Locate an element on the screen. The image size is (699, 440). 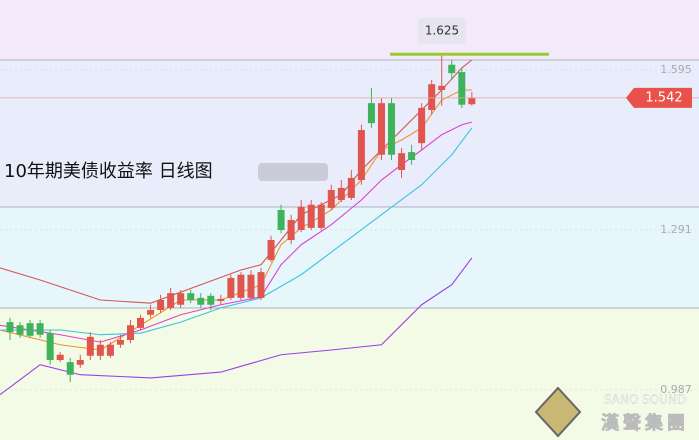
chart-title: 10年期美债收益率 日线图 is located at coordinates (108, 171).